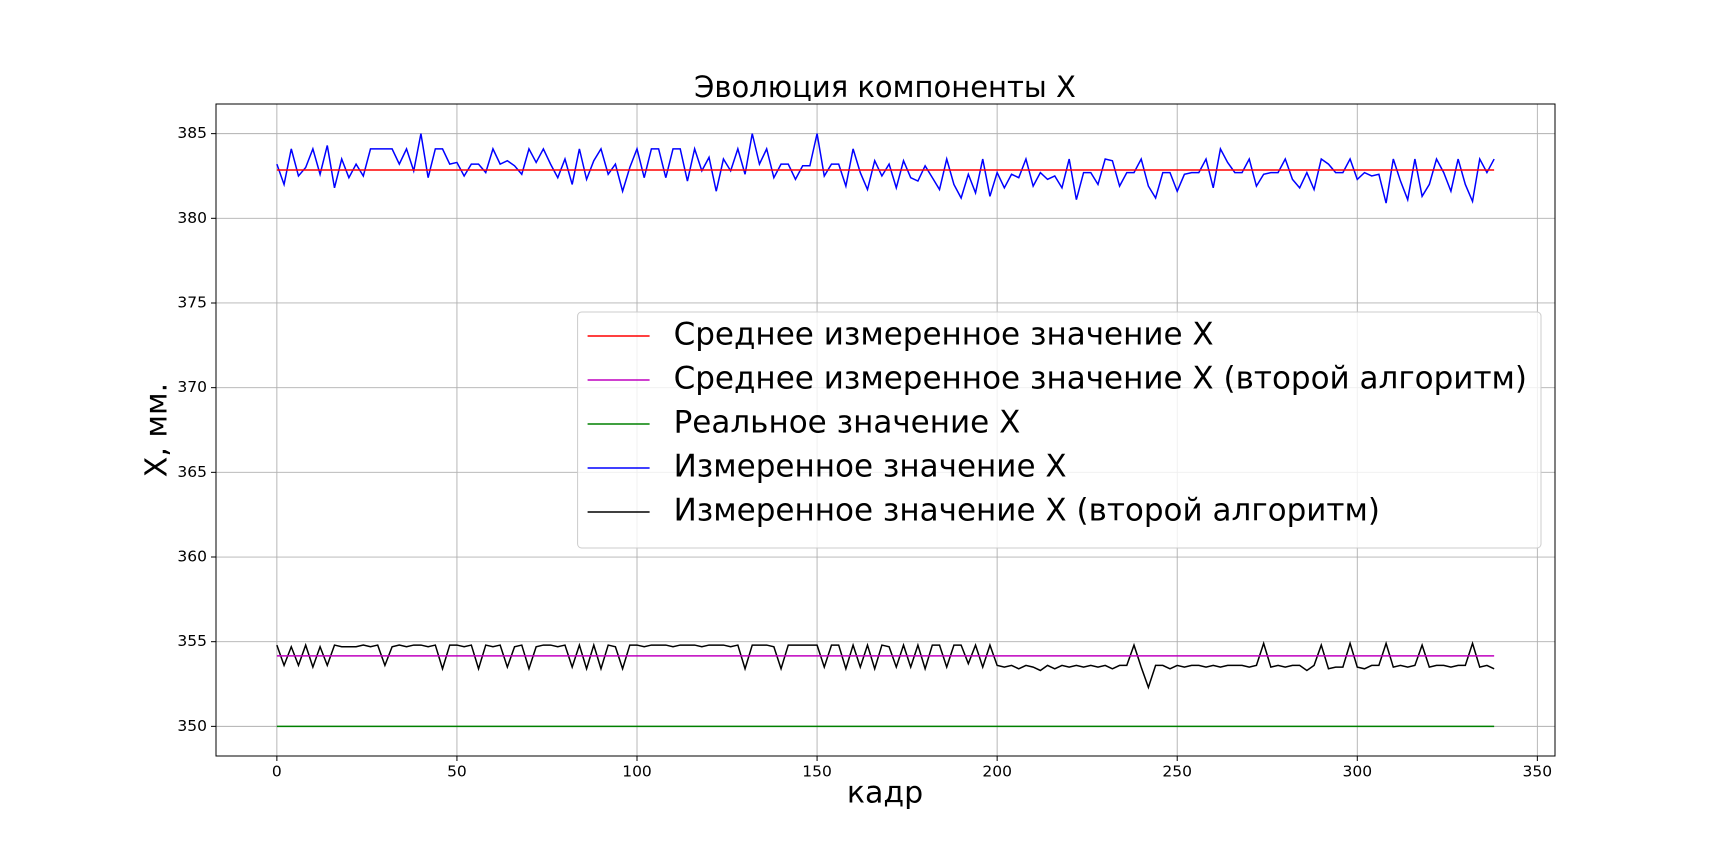 The image size is (1728, 864). What do you see at coordinates (885, 87) in the screenshot?
I see `chart-title: Эволюция компоненты X` at bounding box center [885, 87].